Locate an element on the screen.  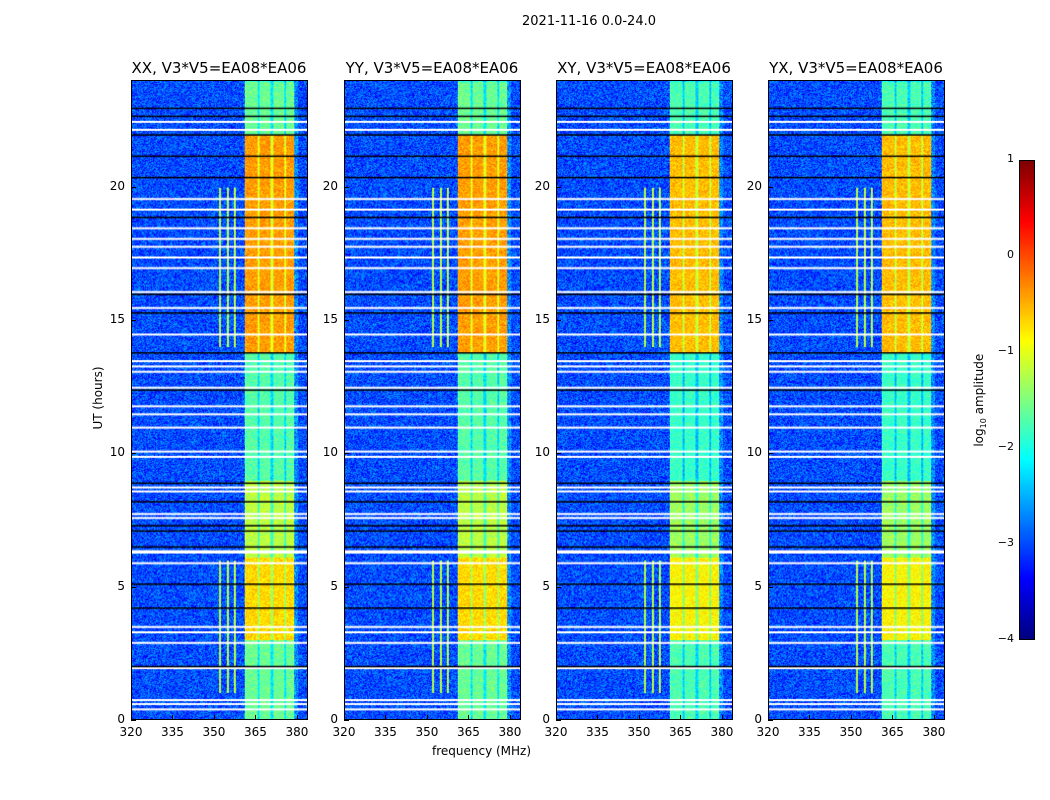
figure-title: 2021-11-16 0.0-24.0 is located at coordinates (589, 21).